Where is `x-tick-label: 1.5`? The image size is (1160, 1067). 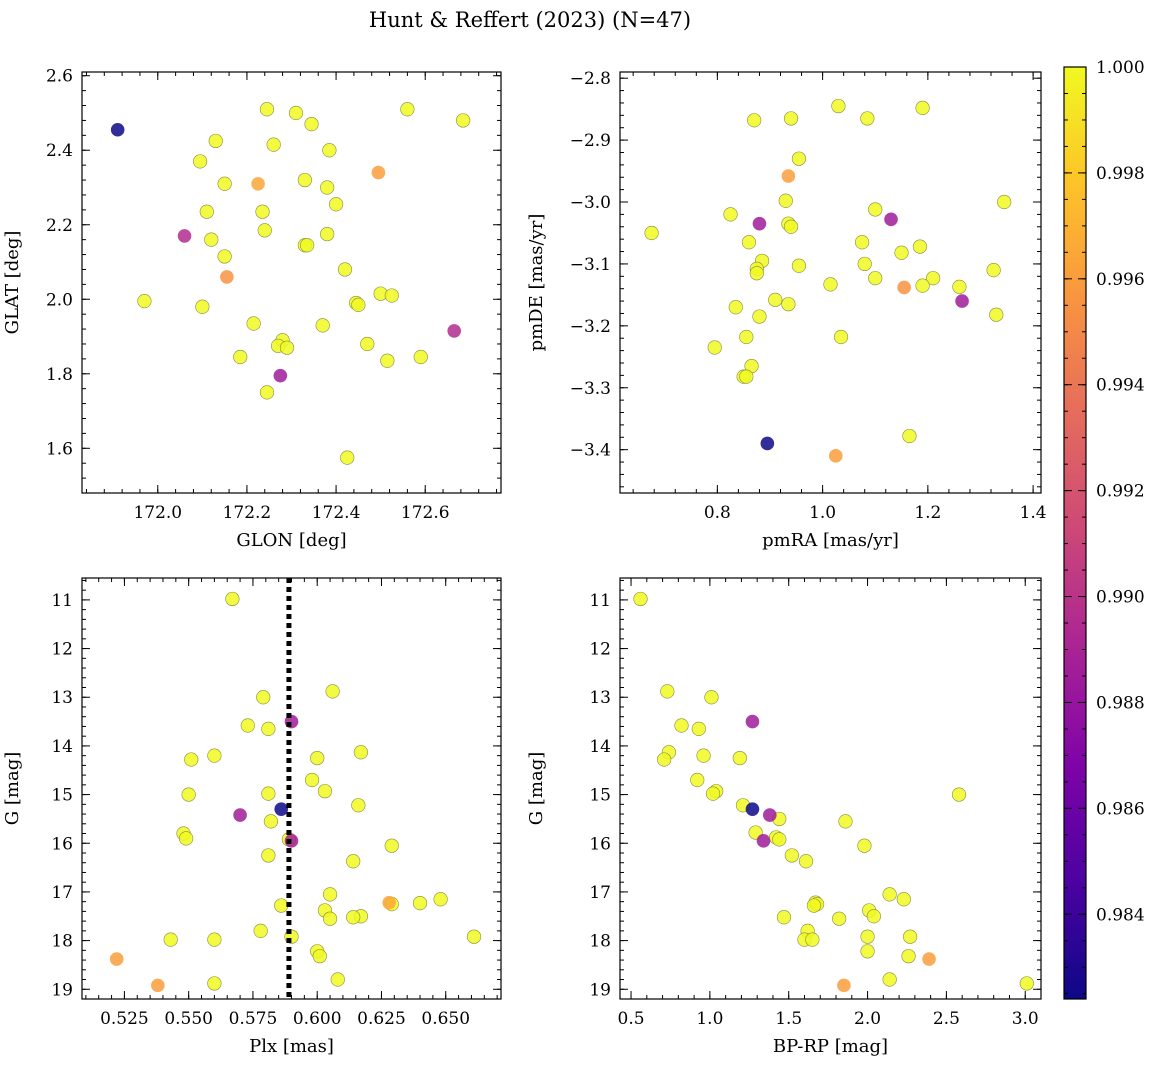
x-tick-label: 1.5 is located at coordinates (788, 1019).